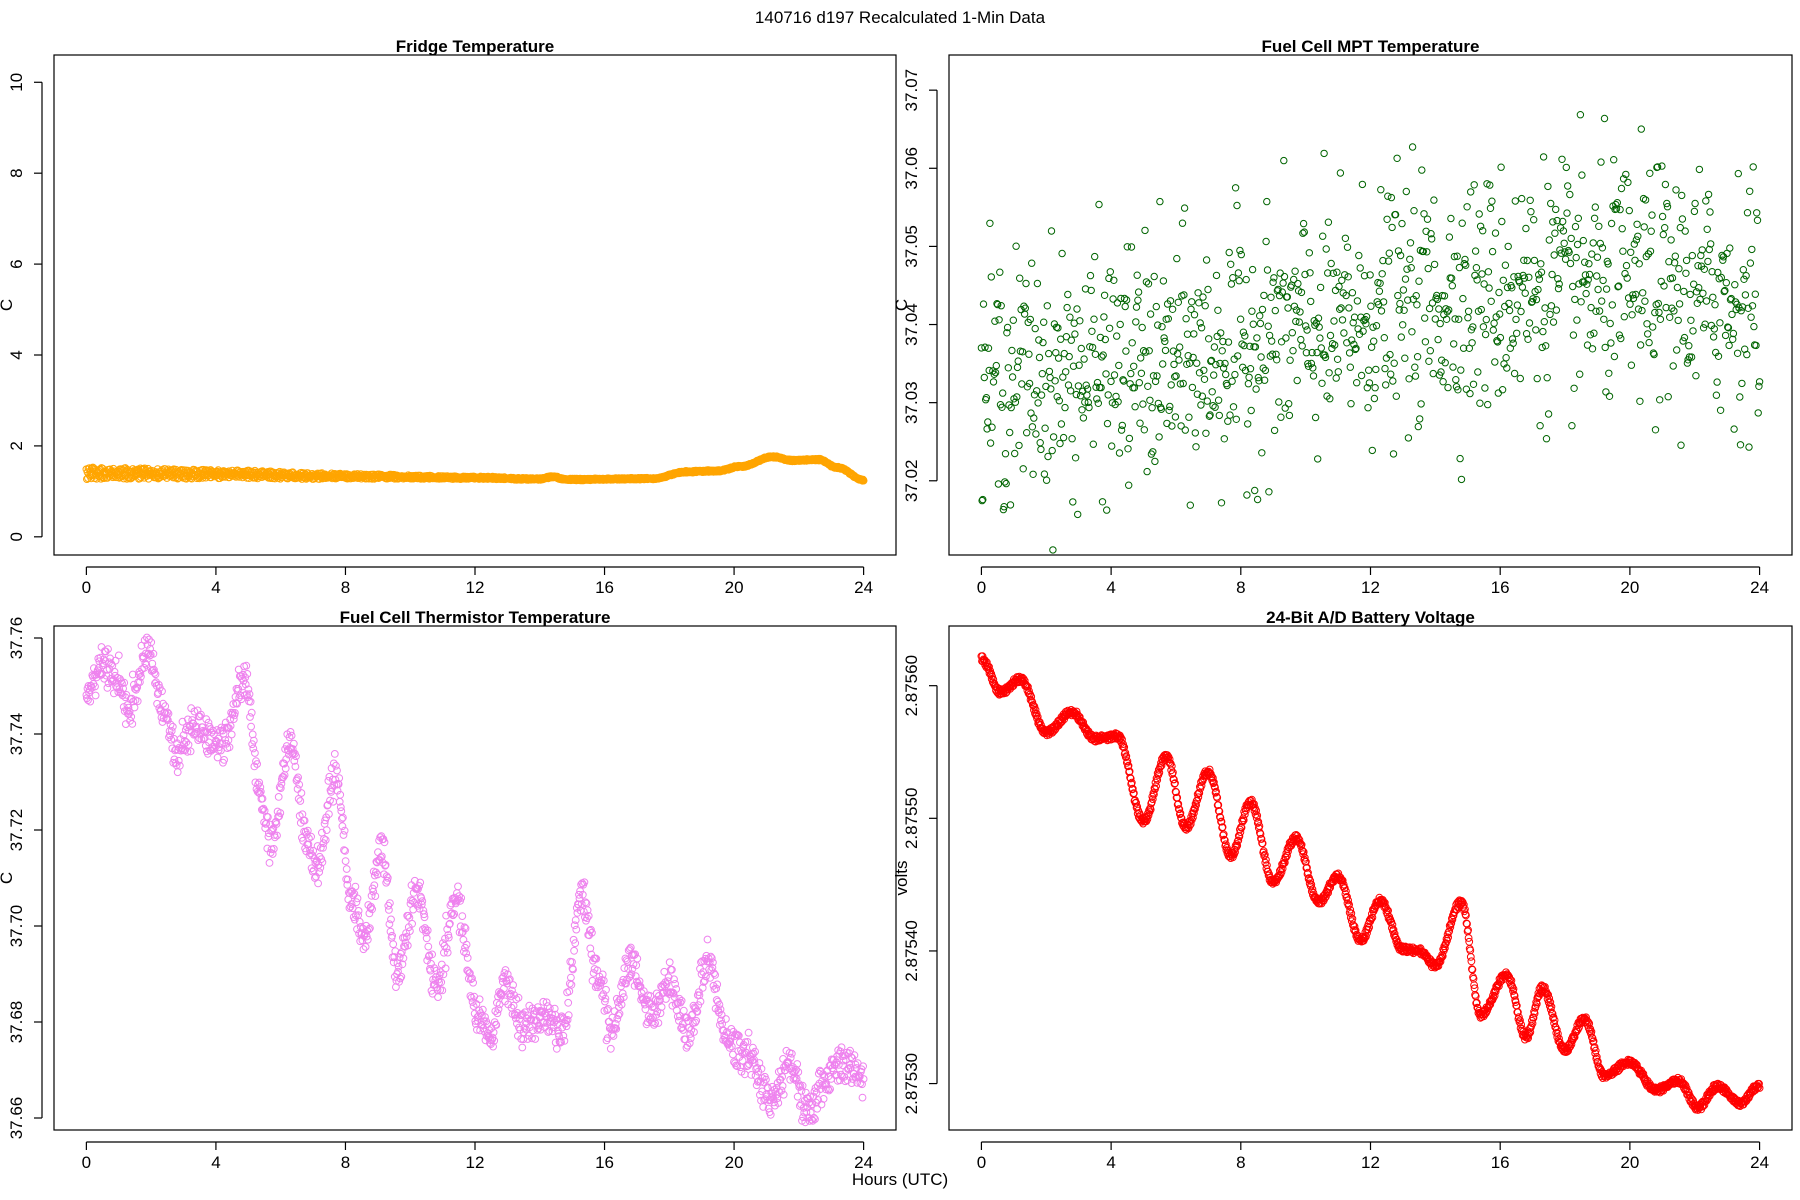 The width and height of the screenshot is (1800, 1200). Describe the element at coordinates (911, 324) in the screenshot. I see `y-tick-label: 37.04` at that location.